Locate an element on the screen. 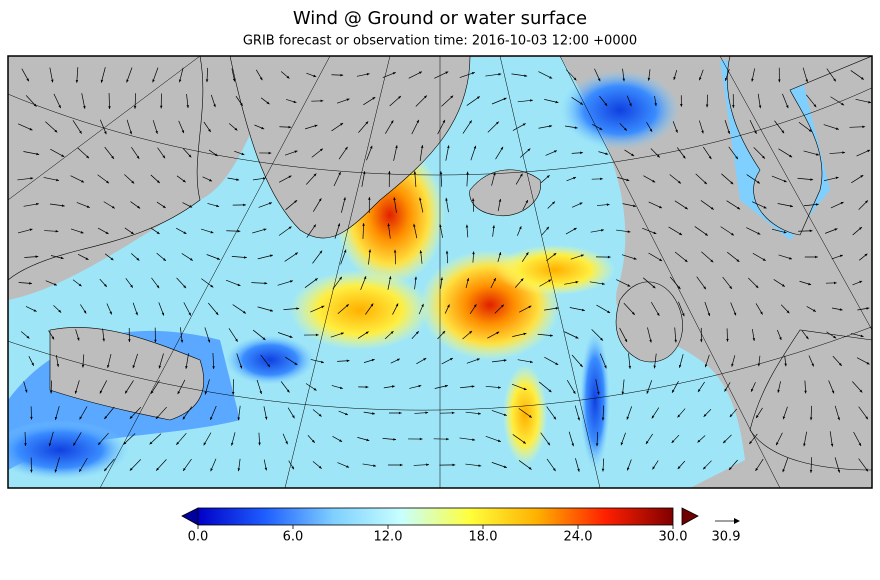 The height and width of the screenshot is (580, 880). colorbar-tick-label: 24.0 is located at coordinates (578, 537).